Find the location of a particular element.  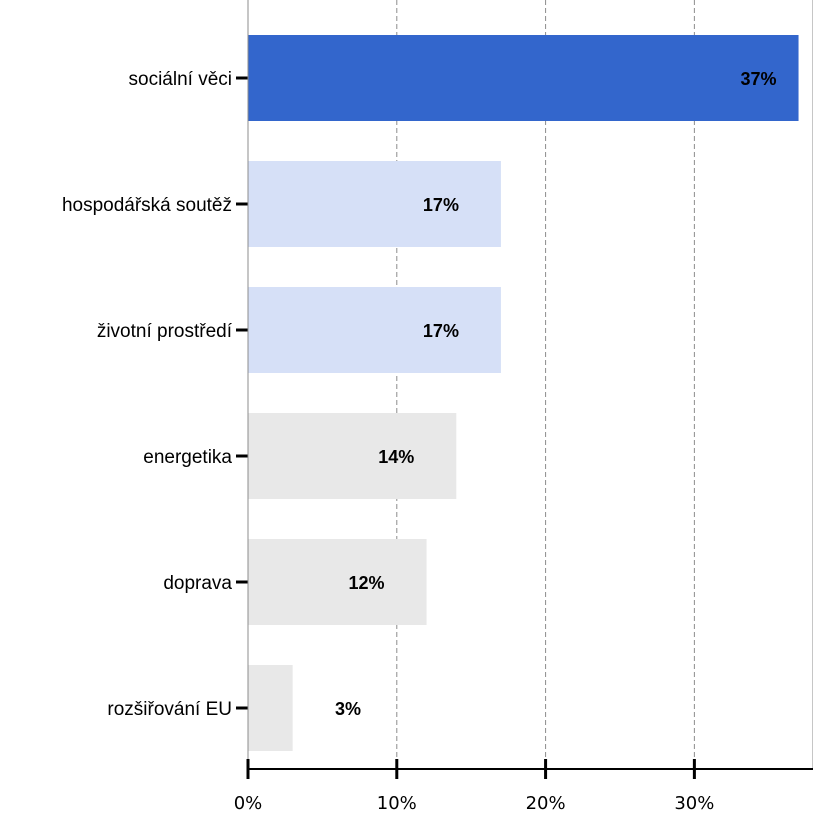

value-label-0: 37% is located at coordinates (759, 79).